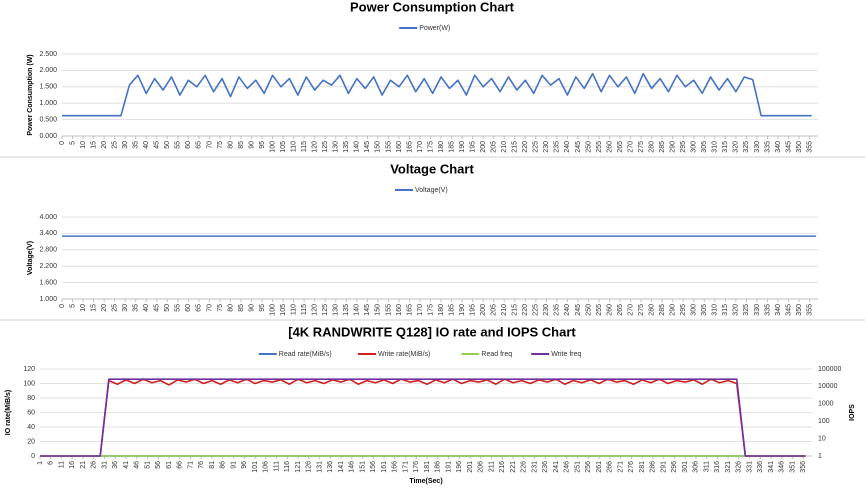  Describe the element at coordinates (706, 466) in the screenshot. I see `x-tick-label: 311` at that location.